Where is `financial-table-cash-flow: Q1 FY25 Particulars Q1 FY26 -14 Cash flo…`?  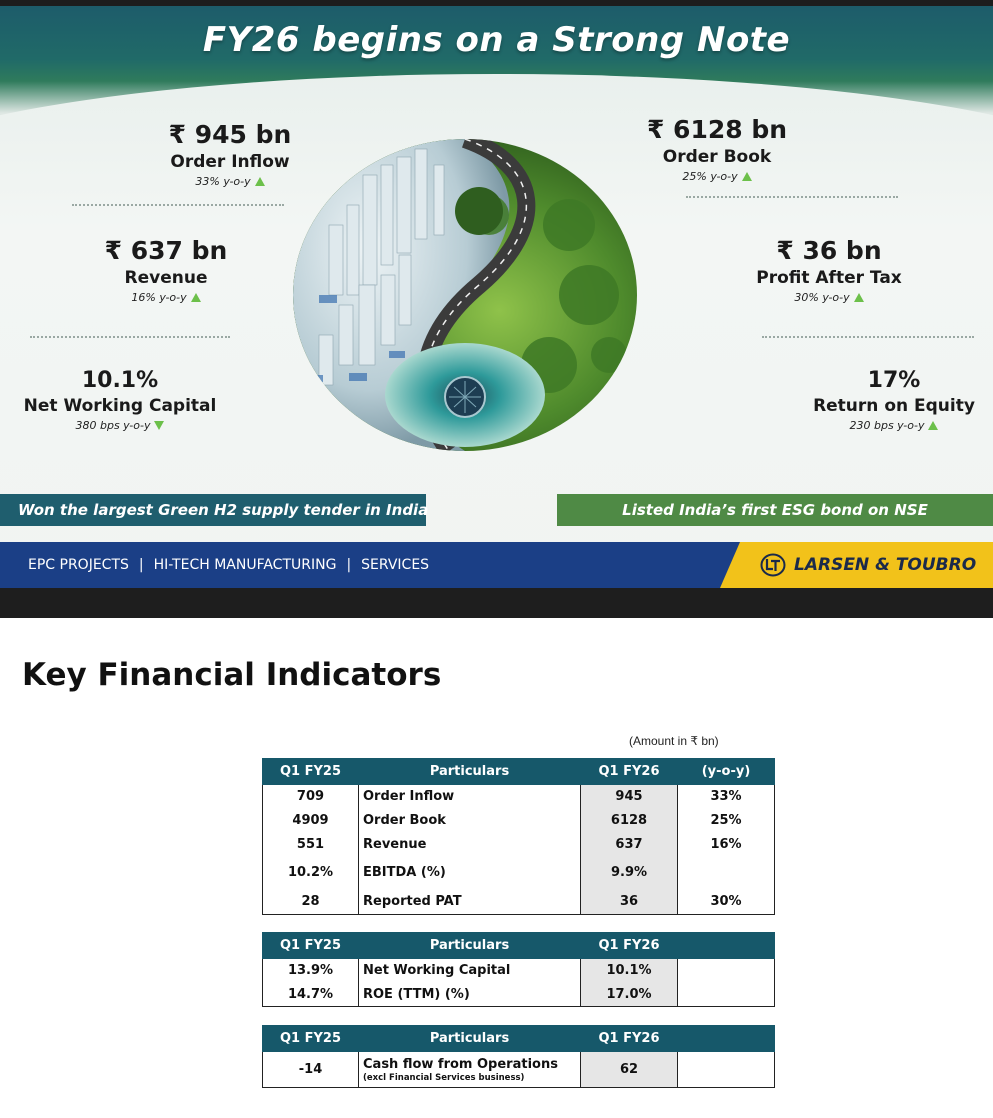 financial-table-cash-flow: Q1 FY25 Particulars Q1 FY26 -14 Cash flo… is located at coordinates (518, 1056).